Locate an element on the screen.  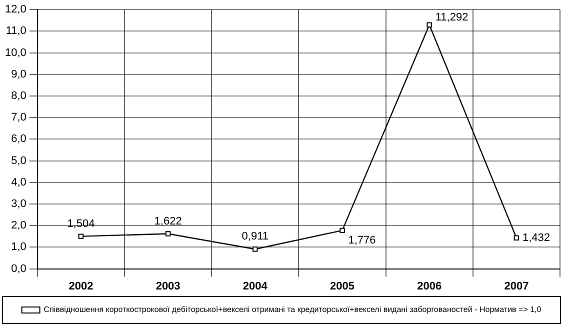
data-label: 1,432 is located at coordinates (536, 238).